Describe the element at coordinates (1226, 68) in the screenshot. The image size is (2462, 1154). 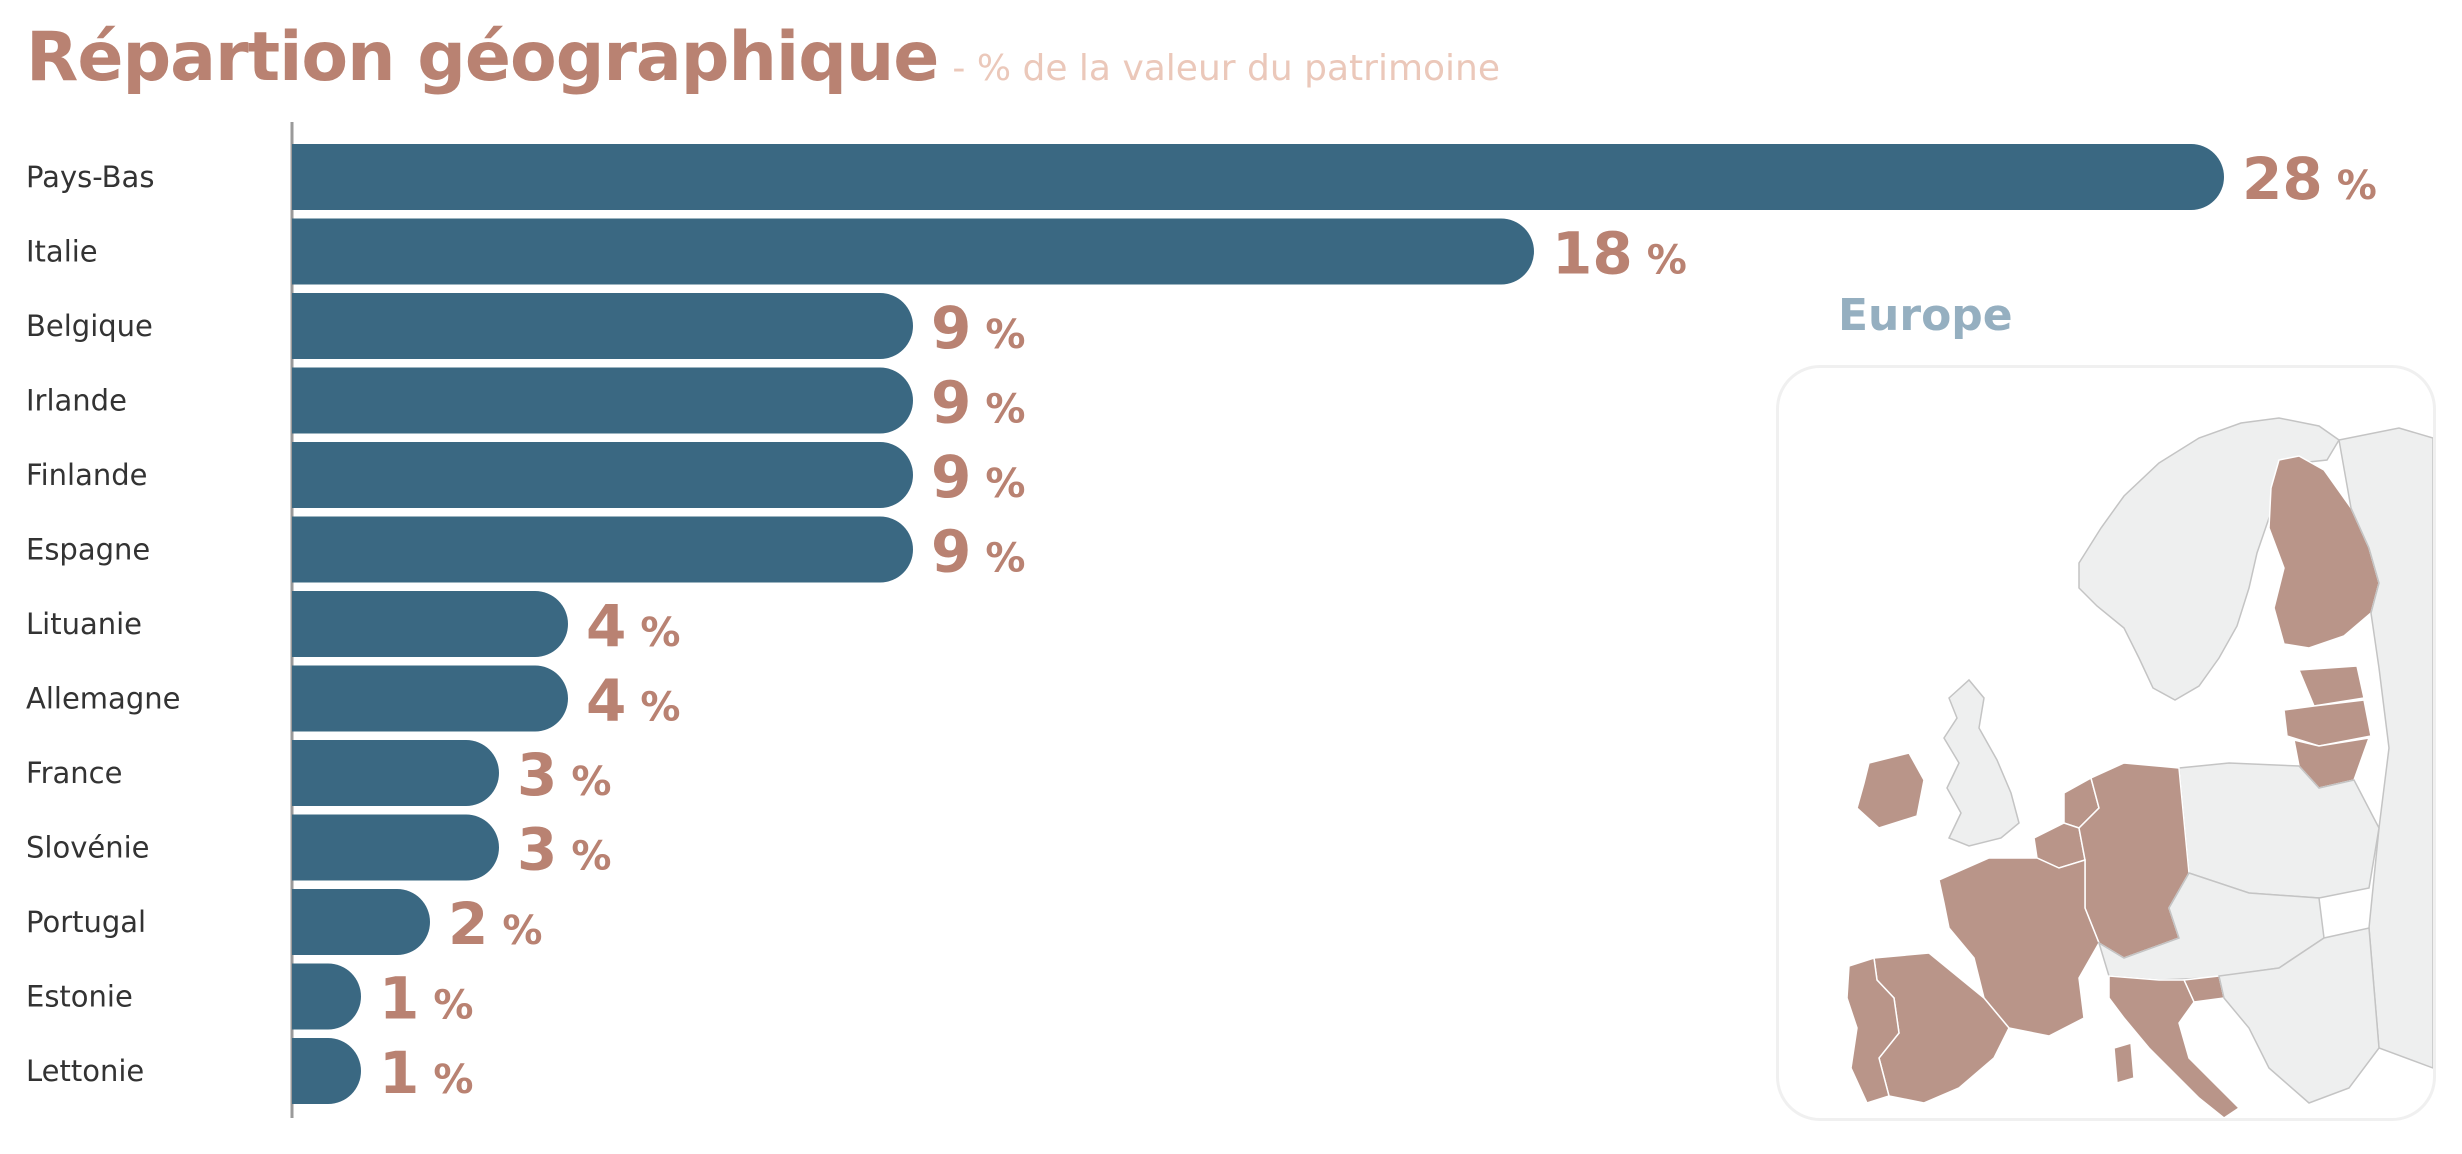
I see `chart-subtitle: - % de la valeur du patrimoine` at that location.